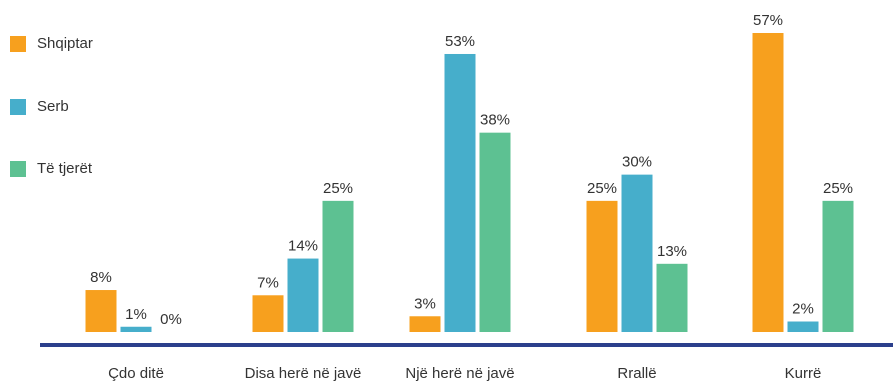  I want to click on category-label-2: Një herë në javë, so click(459, 373).